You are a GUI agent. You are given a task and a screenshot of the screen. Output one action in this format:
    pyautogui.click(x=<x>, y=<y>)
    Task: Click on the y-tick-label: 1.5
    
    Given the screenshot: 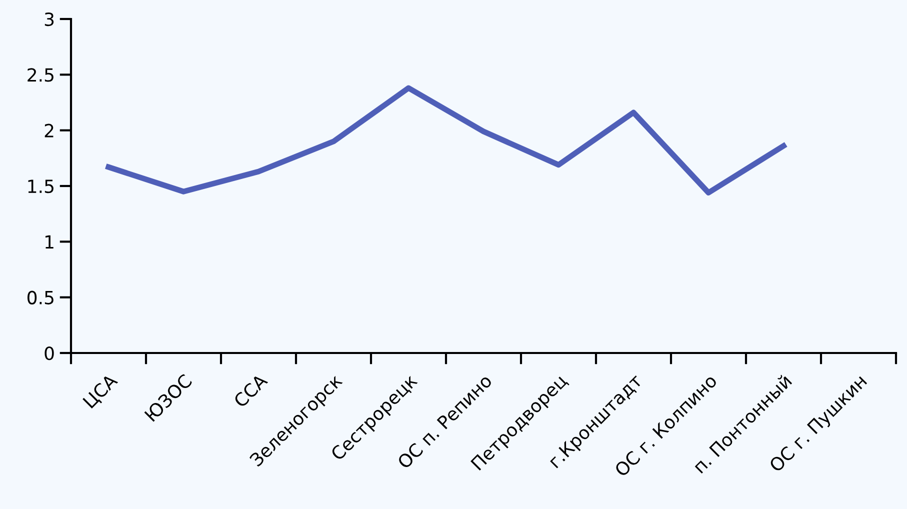 What is the action you would take?
    pyautogui.click(x=41, y=187)
    